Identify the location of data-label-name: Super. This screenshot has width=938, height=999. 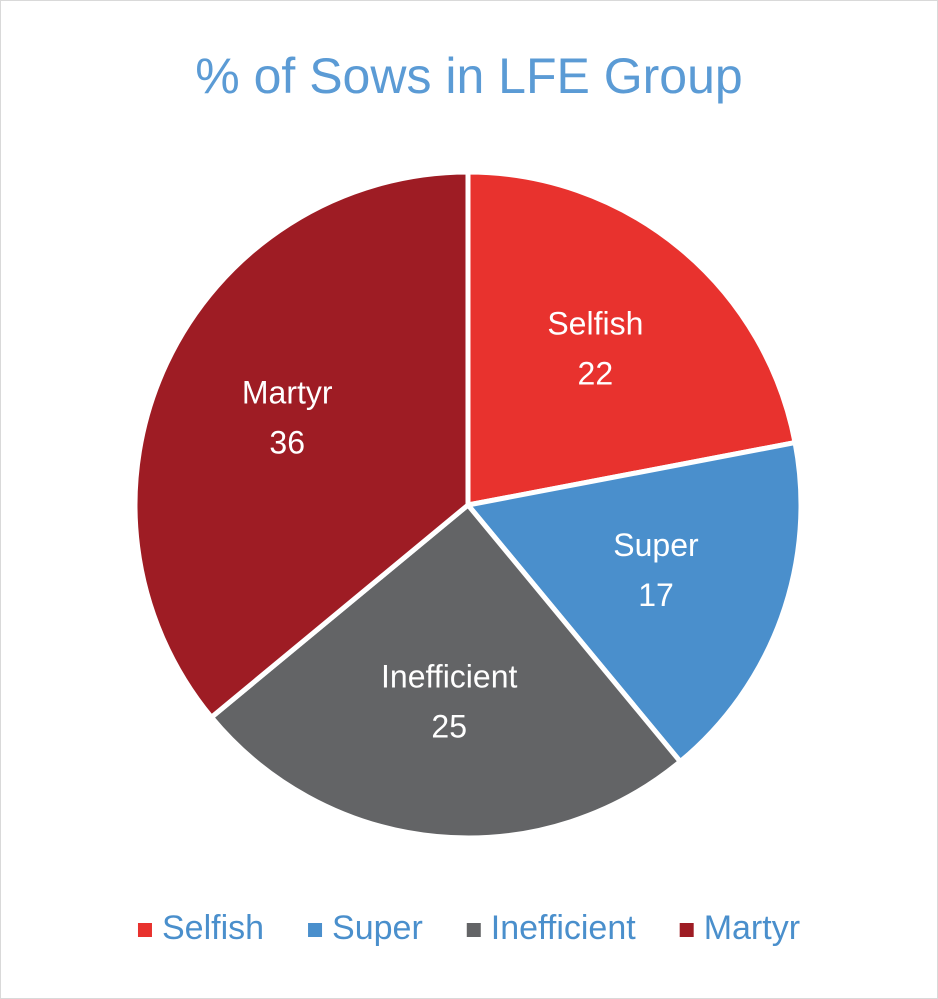
(656, 545).